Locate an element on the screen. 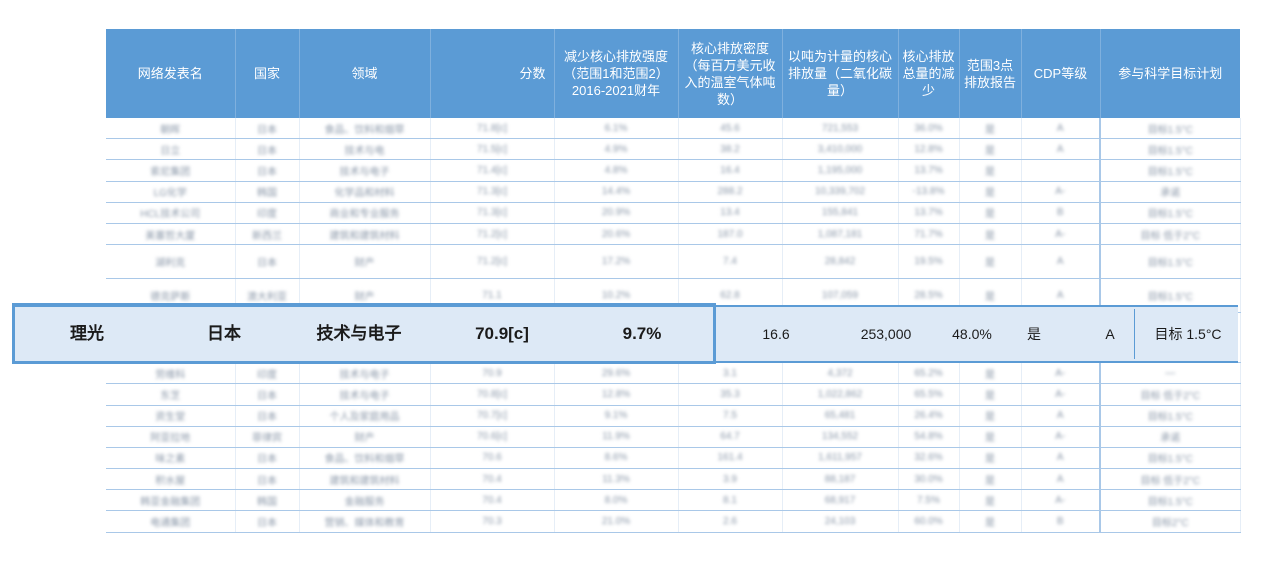  table-cell: 4,372 is located at coordinates (840, 373).